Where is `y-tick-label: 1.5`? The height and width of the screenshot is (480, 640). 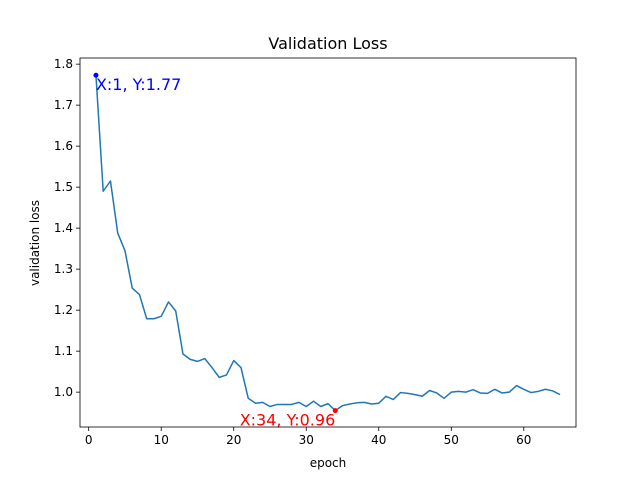 y-tick-label: 1.5 is located at coordinates (63, 187).